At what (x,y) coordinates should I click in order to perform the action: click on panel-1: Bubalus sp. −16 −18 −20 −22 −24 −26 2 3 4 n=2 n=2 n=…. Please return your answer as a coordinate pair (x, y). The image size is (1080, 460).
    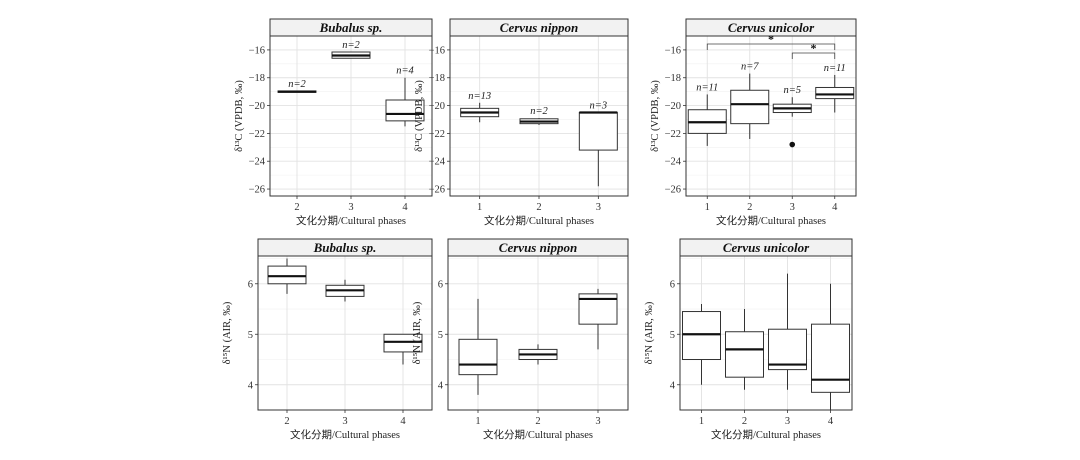
    Looking at the image, I should click on (333, 122).